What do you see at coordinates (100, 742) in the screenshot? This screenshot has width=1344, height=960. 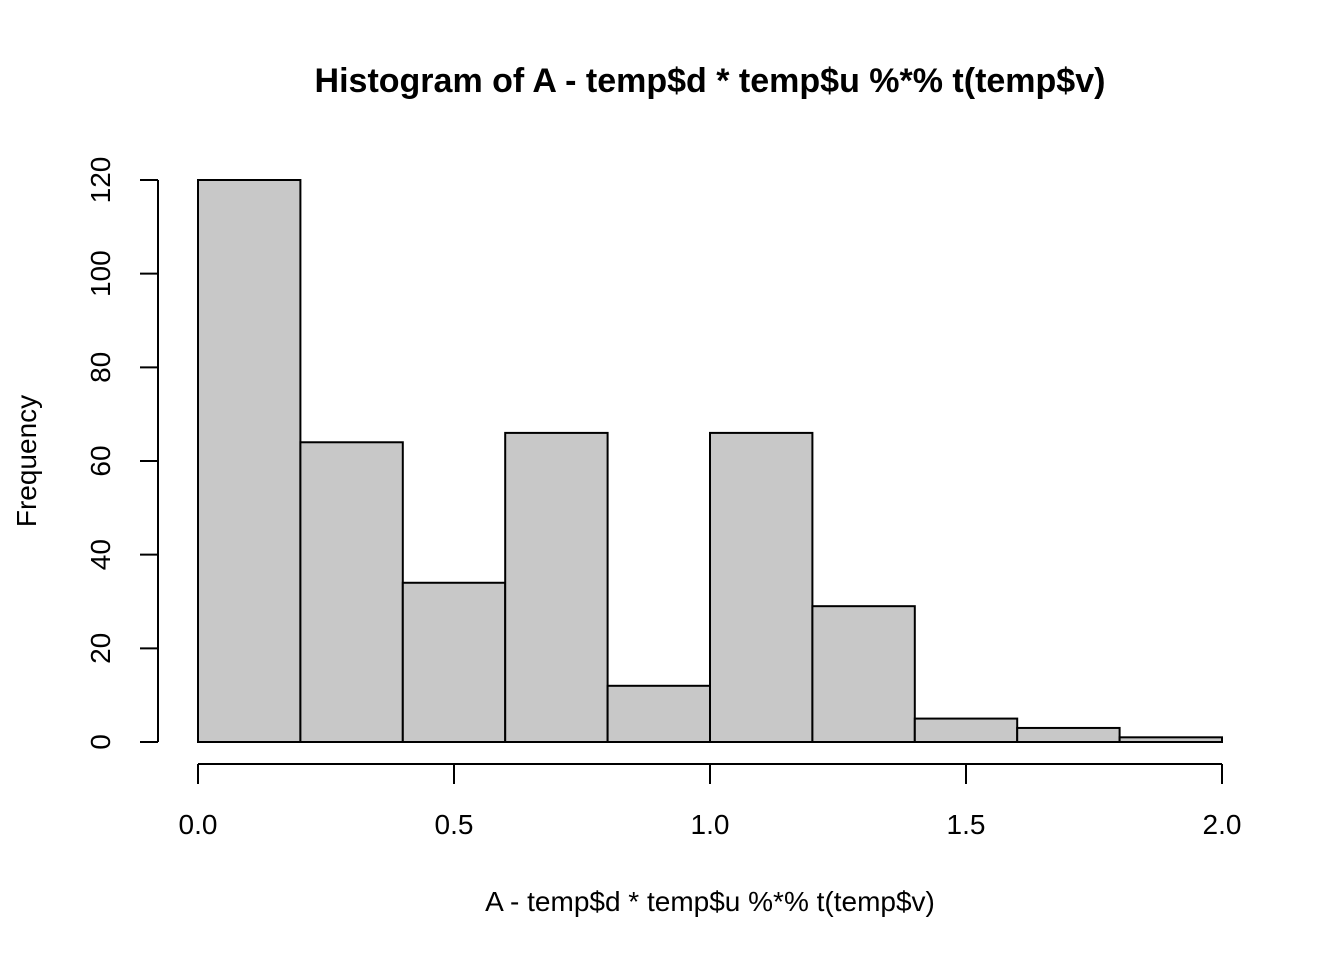 I see `y-tick-label: 0` at bounding box center [100, 742].